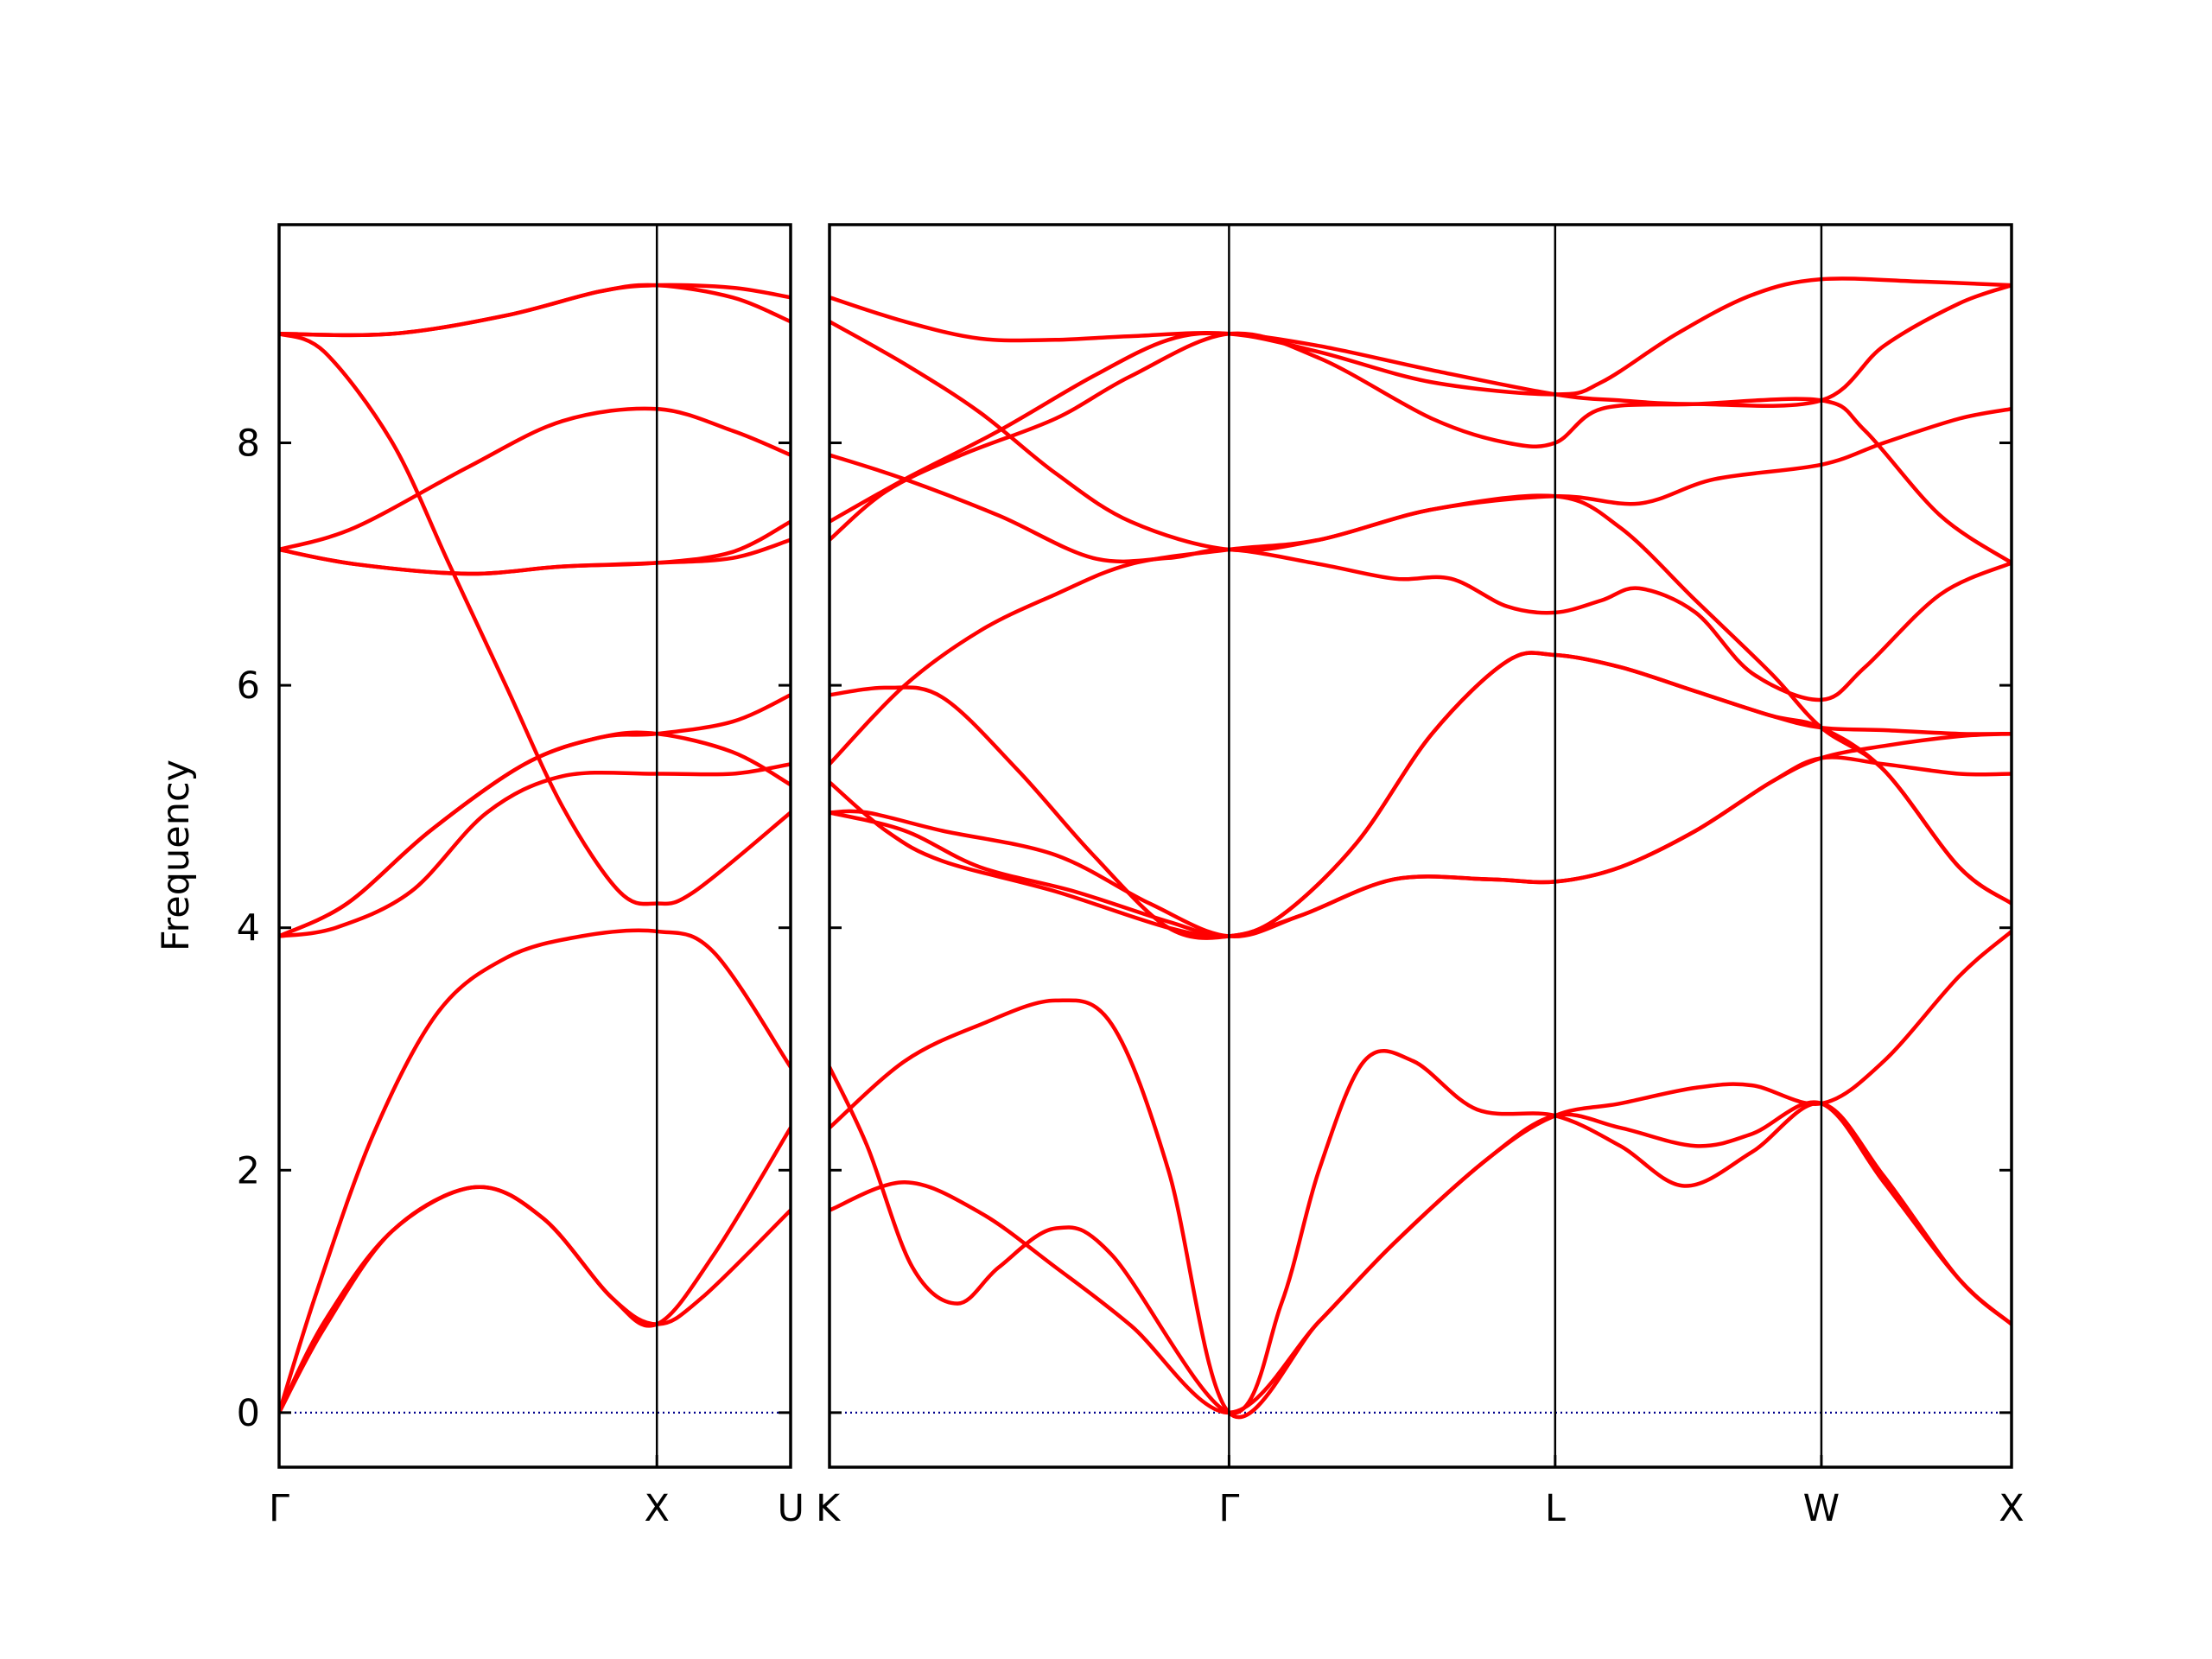 The width and height of the screenshot is (2212, 1659). Describe the element at coordinates (248, 1170) in the screenshot. I see `y-tick-label: 2` at that location.